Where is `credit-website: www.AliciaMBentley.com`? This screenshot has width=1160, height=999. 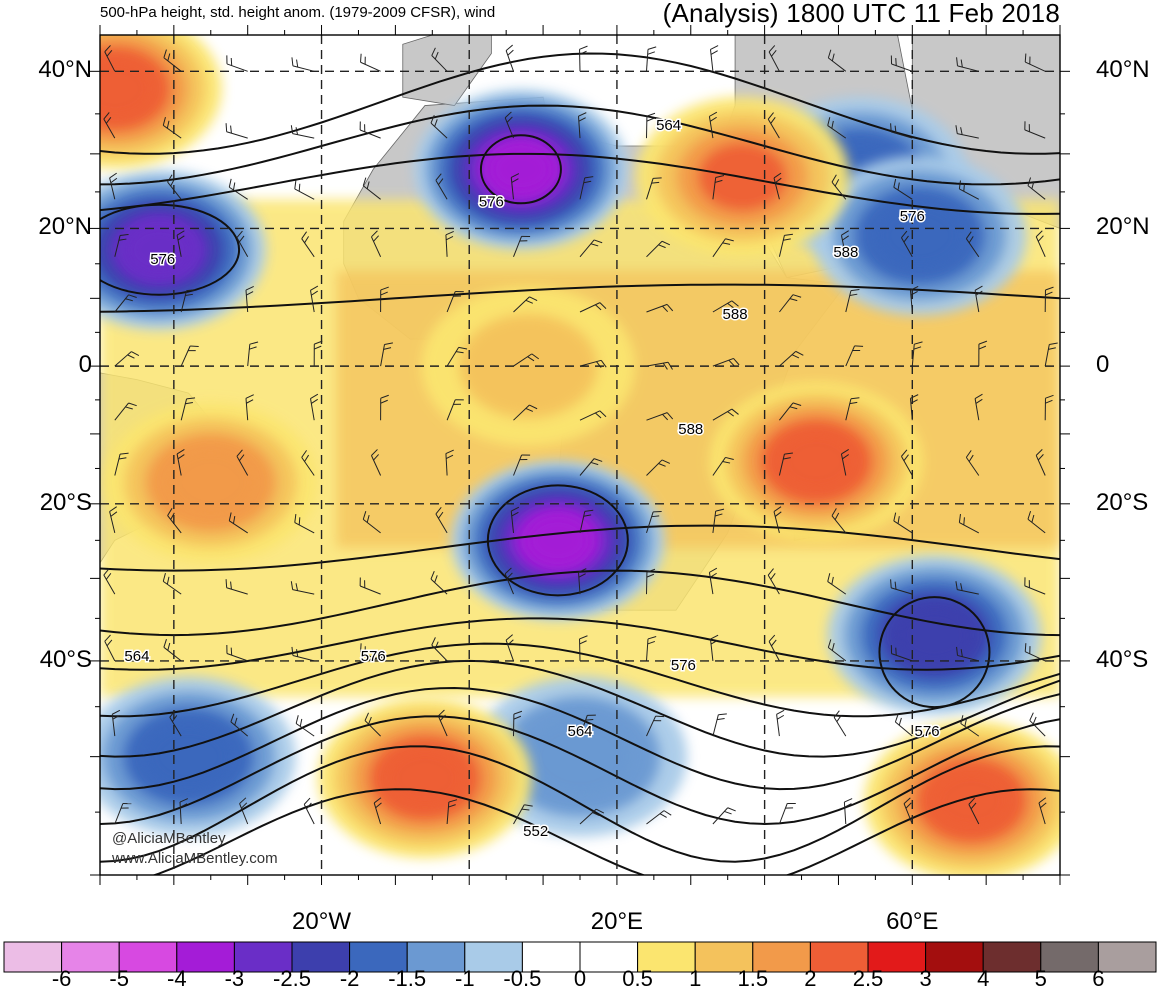 credit-website: www.AliciaMBentley.com is located at coordinates (195, 858).